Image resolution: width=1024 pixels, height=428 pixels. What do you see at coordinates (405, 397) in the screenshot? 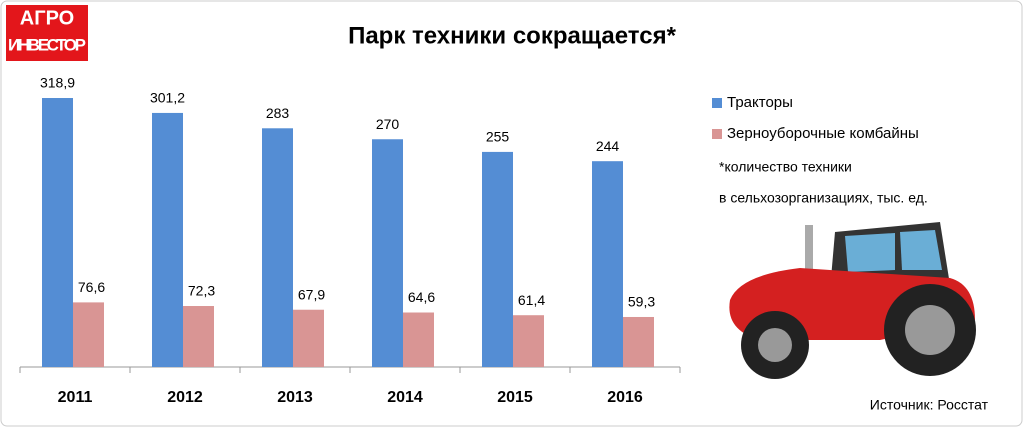
I see `x-tick-label: 2014` at bounding box center [405, 397].